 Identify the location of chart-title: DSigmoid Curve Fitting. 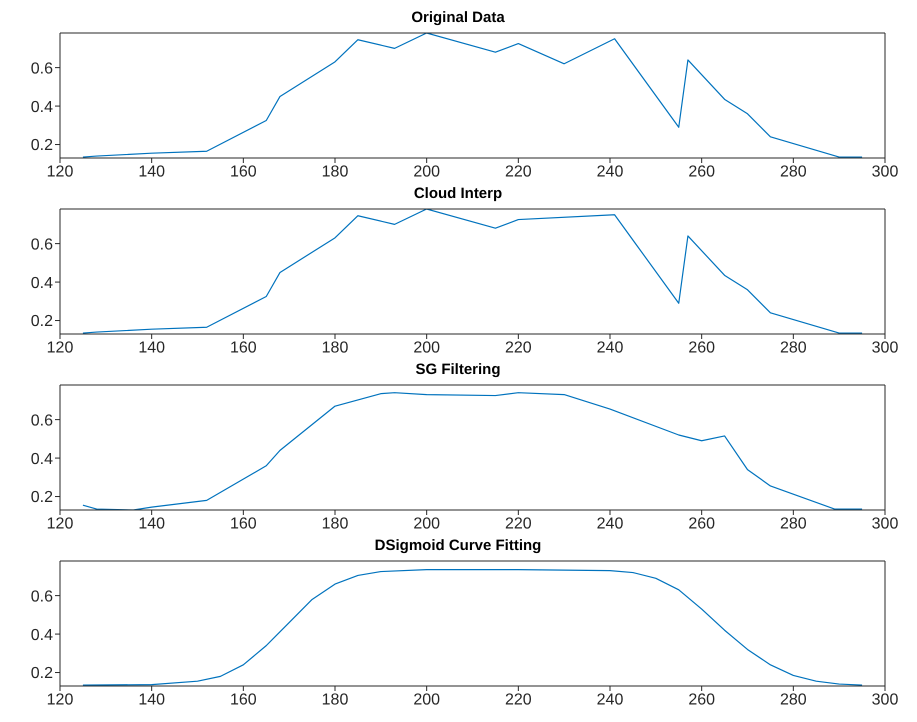
(458, 546).